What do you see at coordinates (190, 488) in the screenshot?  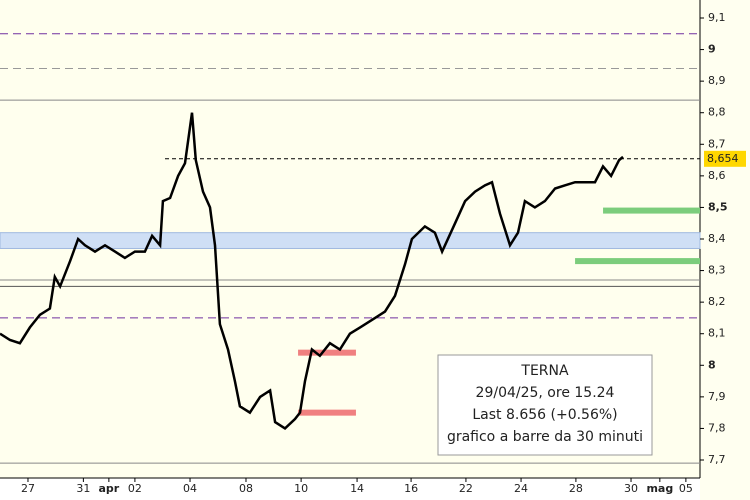 I see `x-tick-label: 04` at bounding box center [190, 488].